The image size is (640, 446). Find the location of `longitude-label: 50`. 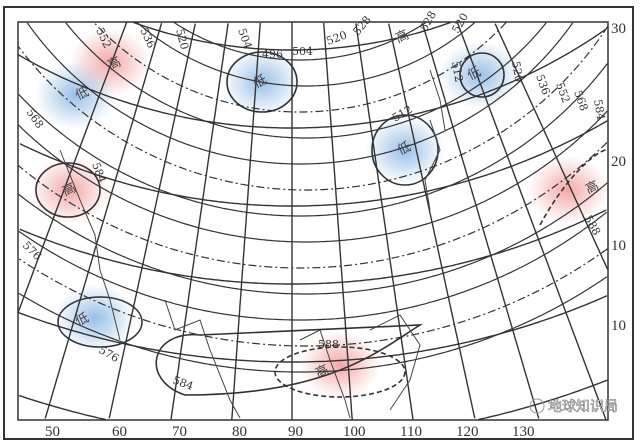

longitude-label: 50 is located at coordinates (52, 432).